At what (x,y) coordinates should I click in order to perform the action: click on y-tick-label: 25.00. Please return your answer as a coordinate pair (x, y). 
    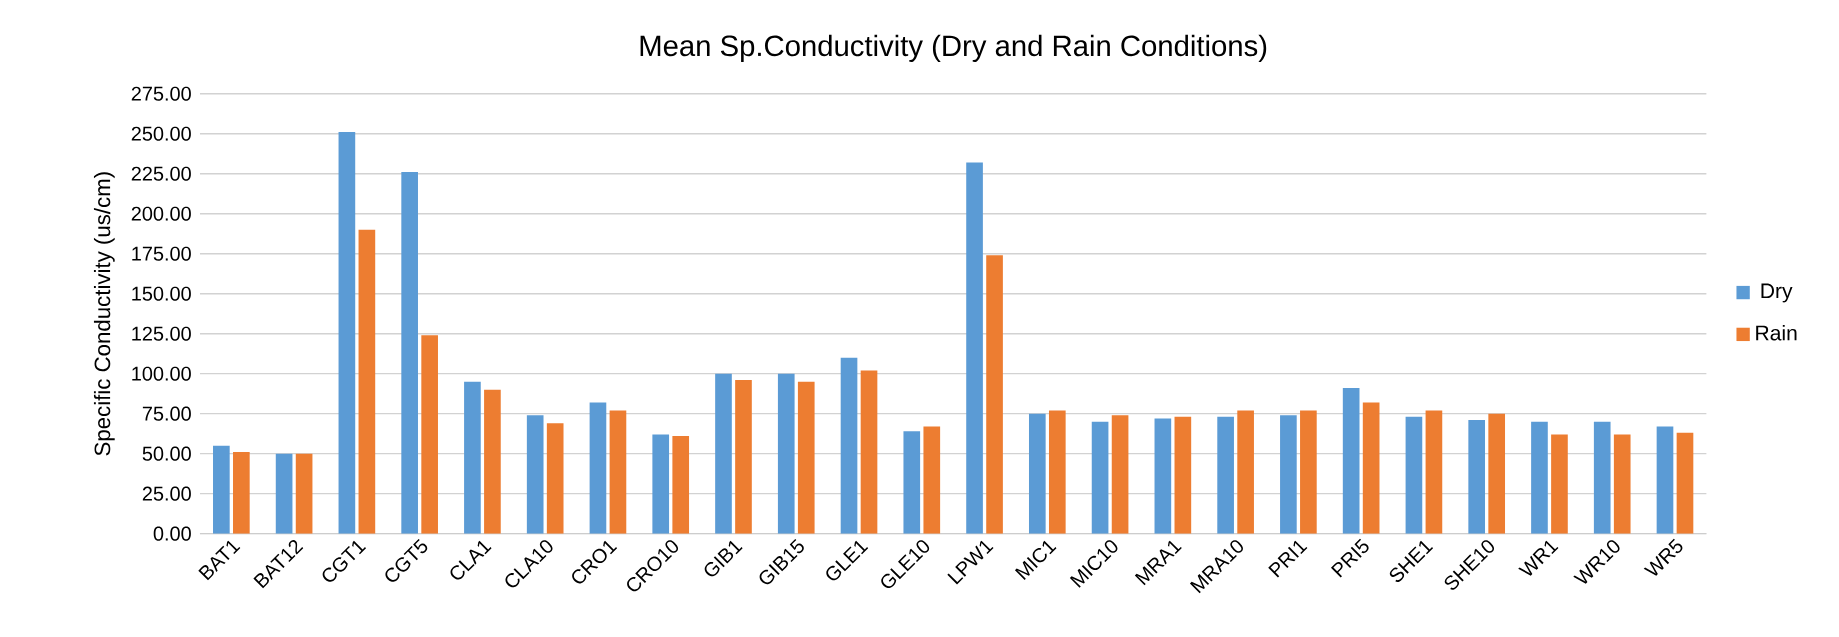
    Looking at the image, I should click on (166, 493).